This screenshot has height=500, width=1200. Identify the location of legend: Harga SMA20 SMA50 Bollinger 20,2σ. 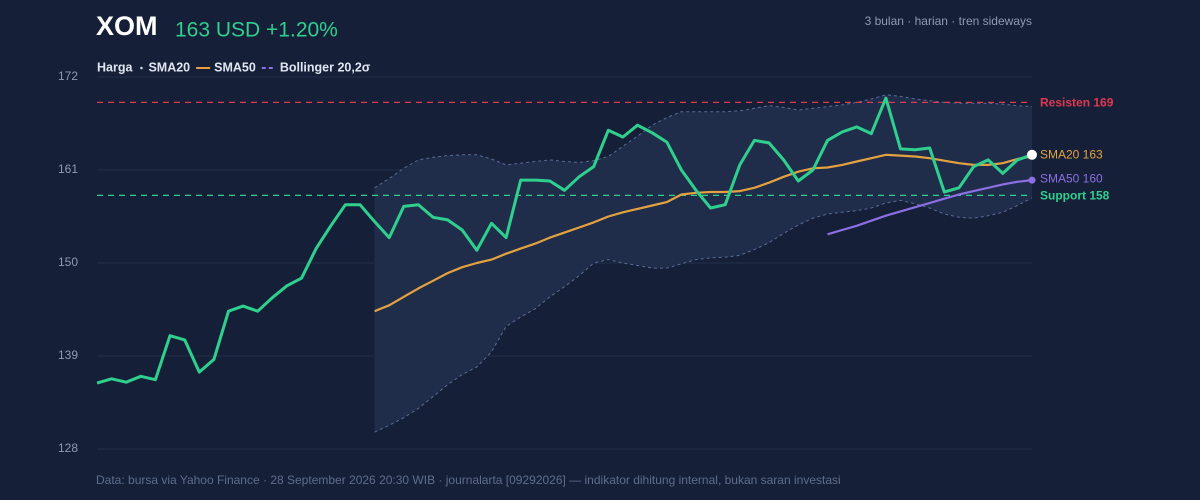
(234, 67).